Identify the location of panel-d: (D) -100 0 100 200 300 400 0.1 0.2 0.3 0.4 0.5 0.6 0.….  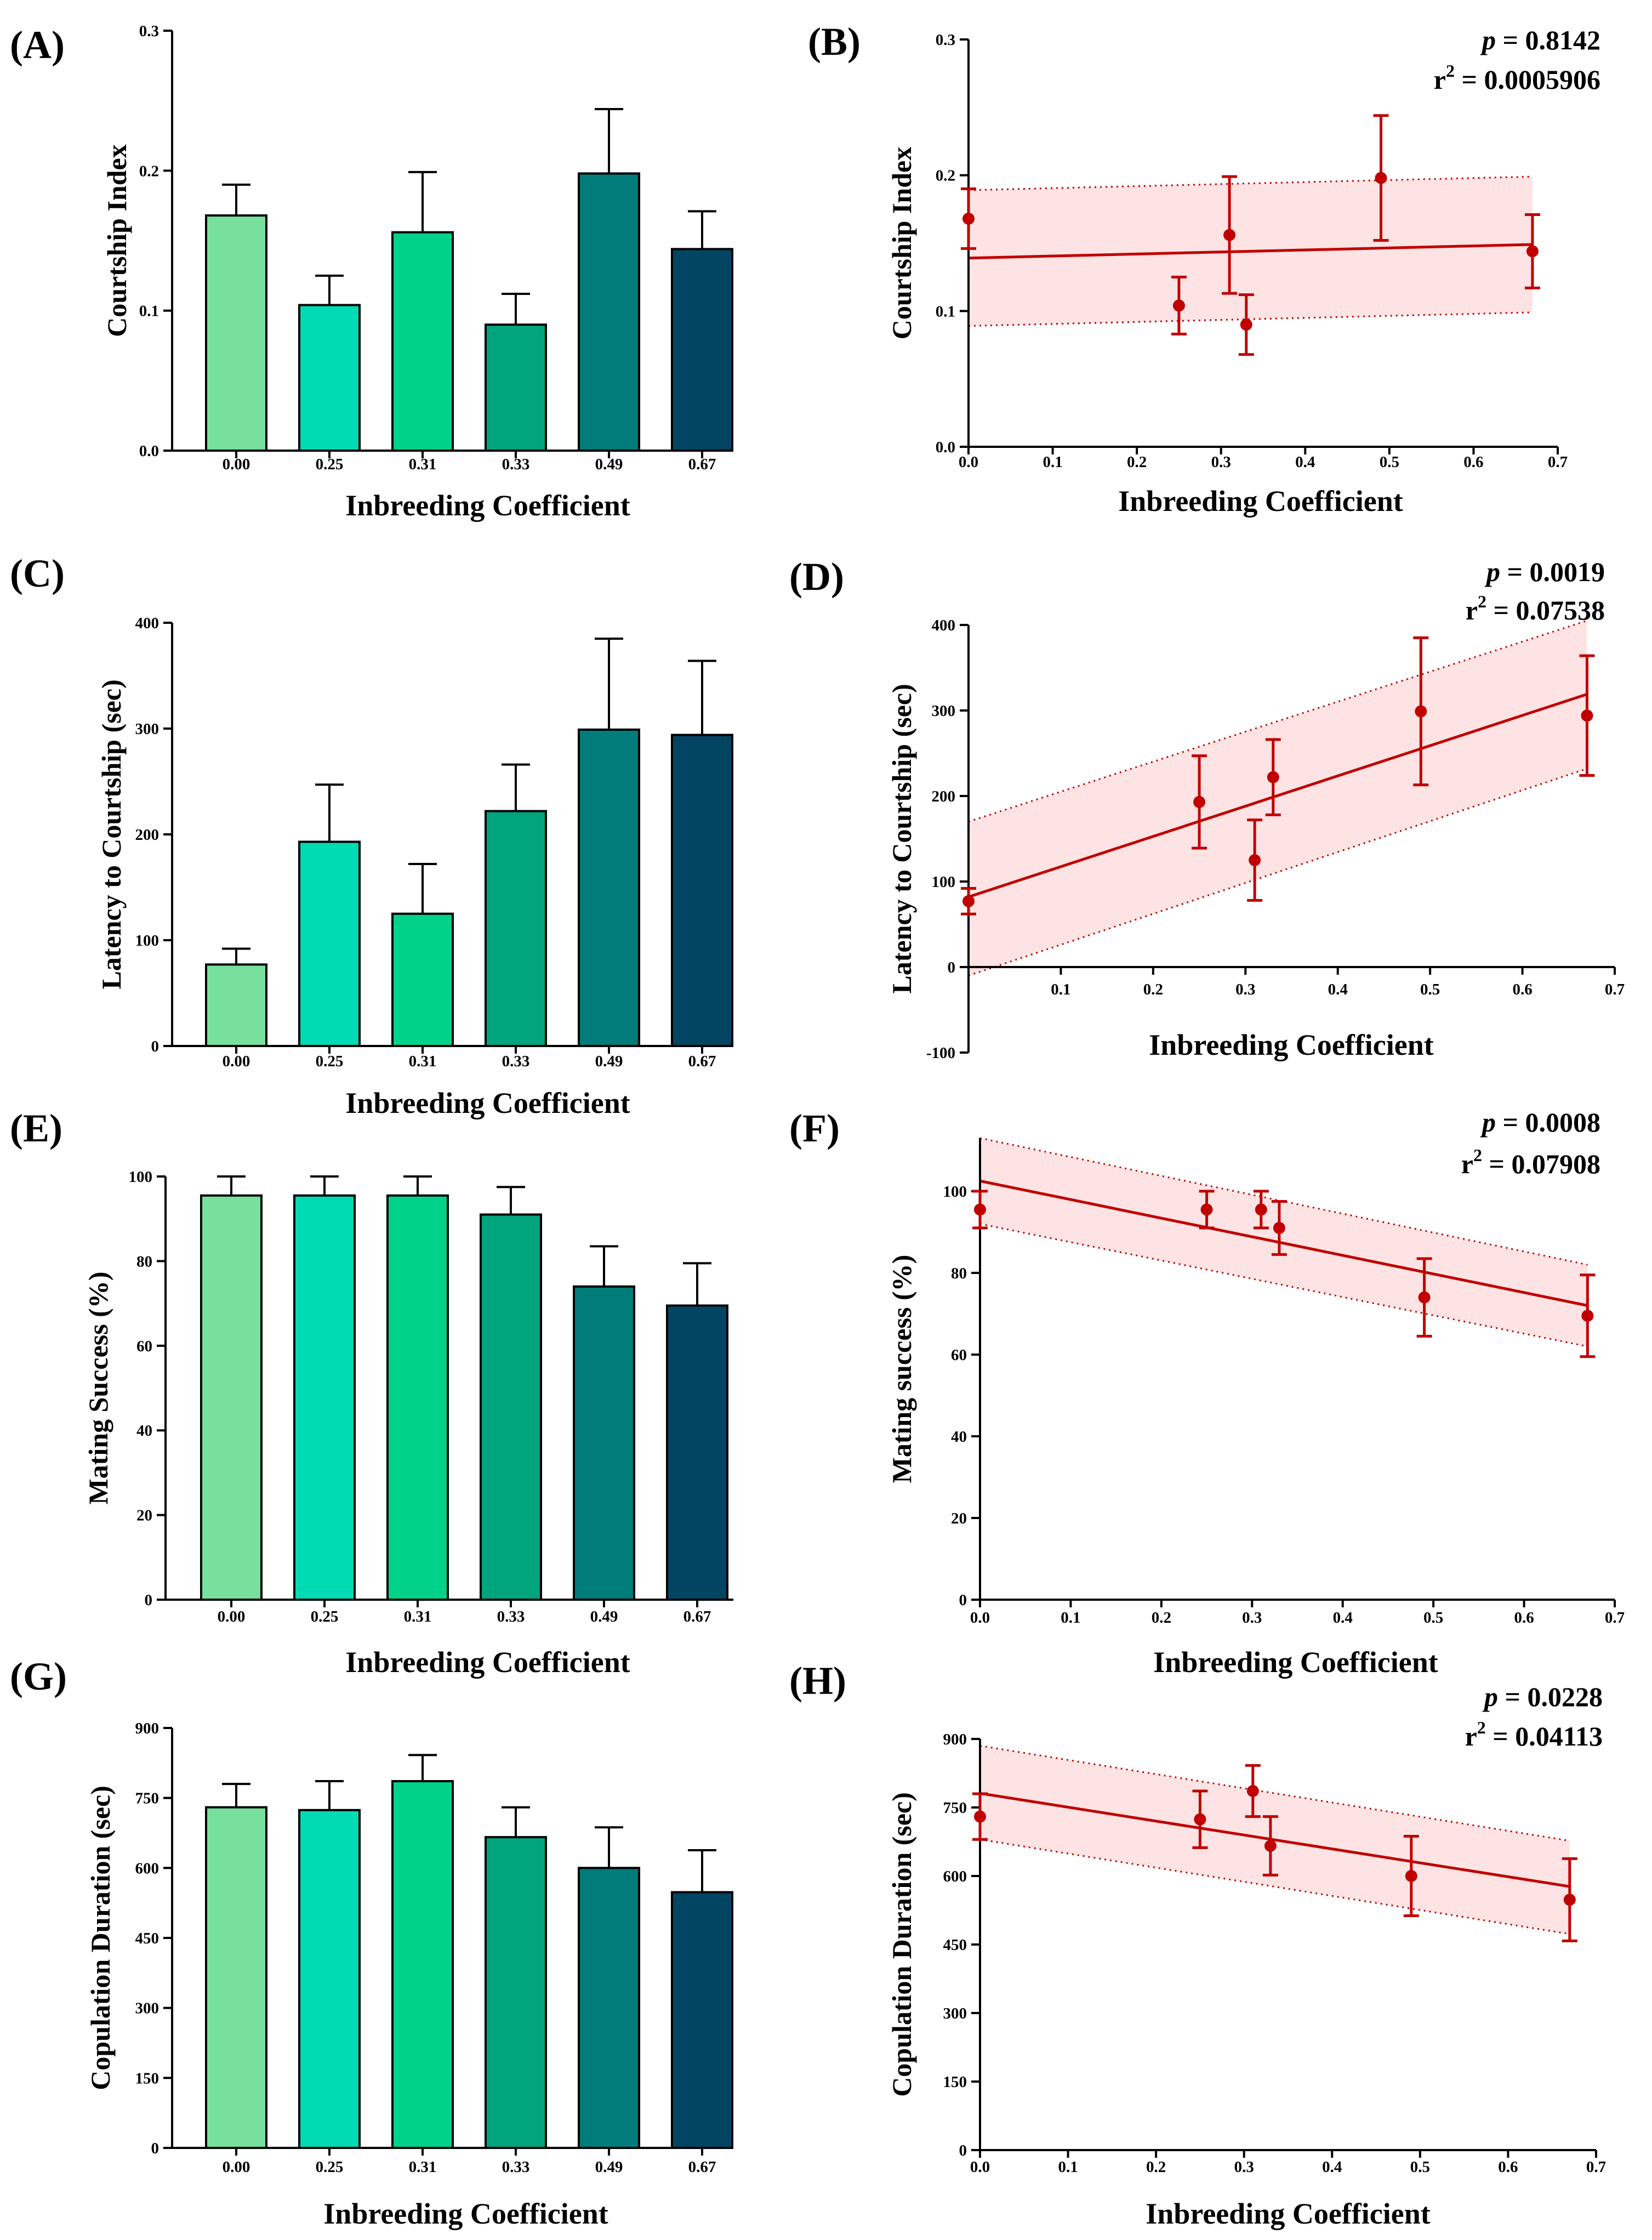
(1207, 808).